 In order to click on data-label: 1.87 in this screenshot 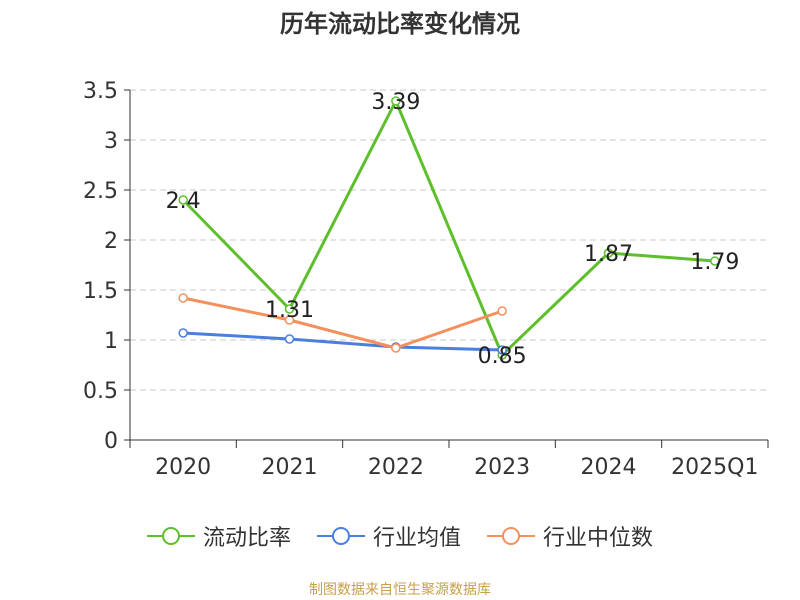, I will do `click(608, 254)`.